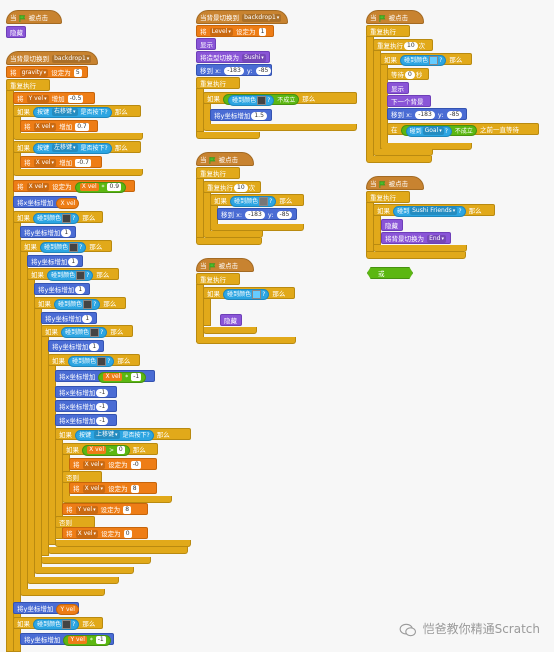 The width and height of the screenshot is (554, 652). Describe the element at coordinates (113, 488) in the screenshot. I see `set-xvel-block: 将 X vel▾ 设定为 8` at that location.